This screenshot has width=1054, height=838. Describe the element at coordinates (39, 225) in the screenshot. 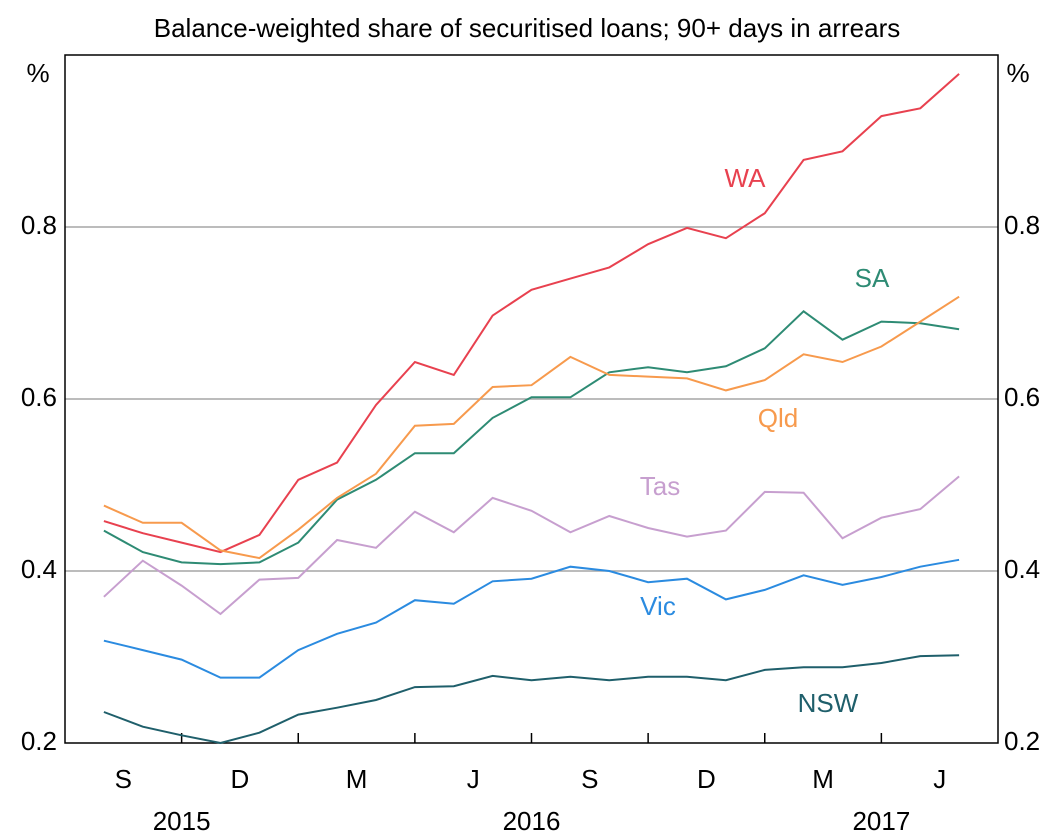

I see `y-tick-label-left: 0.8` at that location.